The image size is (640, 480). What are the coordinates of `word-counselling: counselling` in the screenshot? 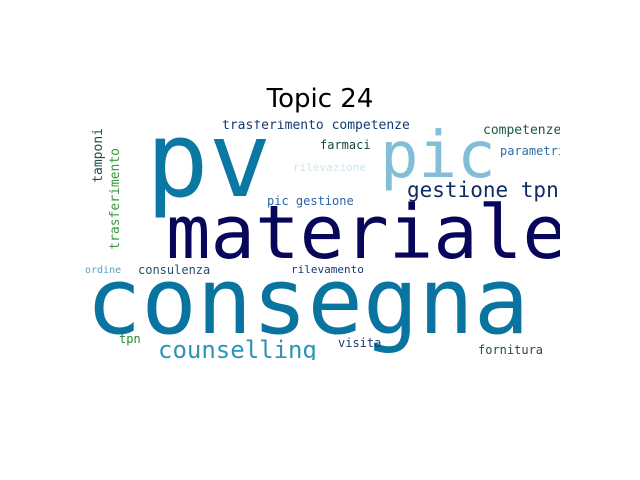 It's located at (237, 348).